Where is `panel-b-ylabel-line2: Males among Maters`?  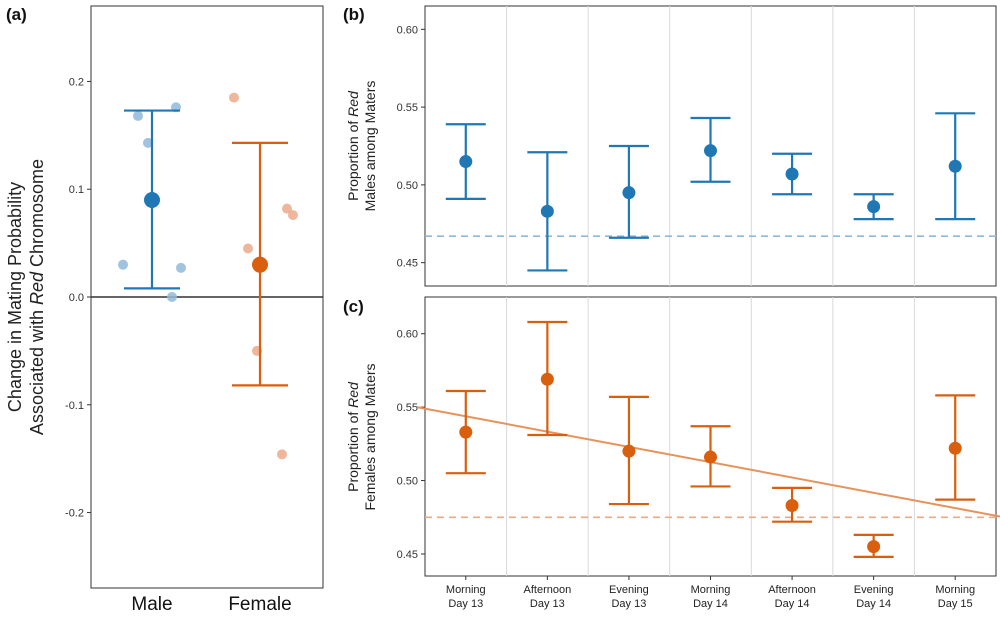 panel-b-ylabel-line2: Males among Maters is located at coordinates (370, 146).